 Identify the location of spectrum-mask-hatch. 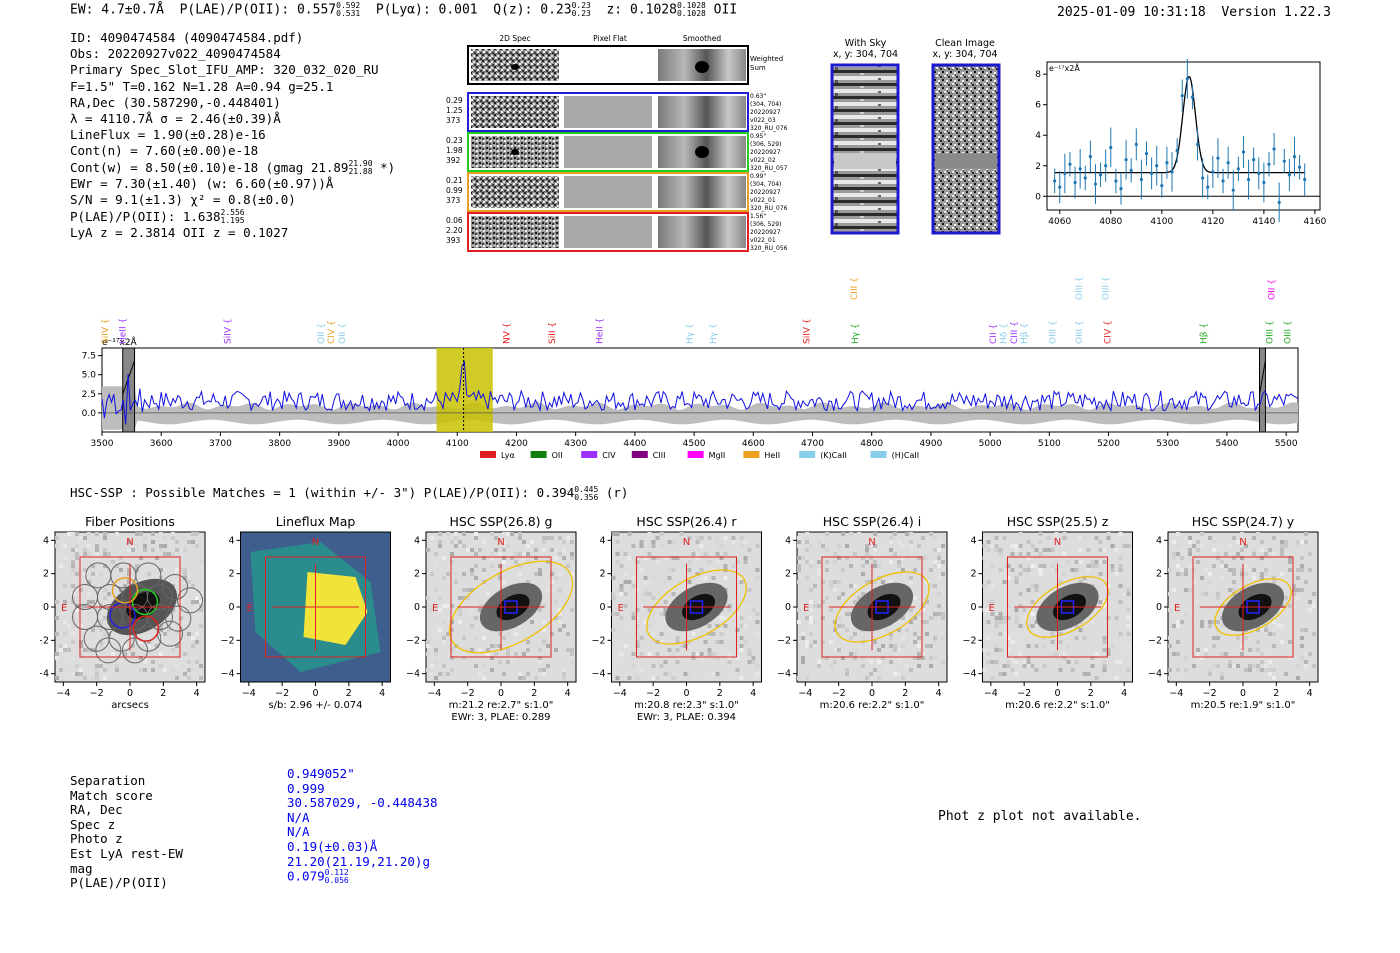
(1262, 377).